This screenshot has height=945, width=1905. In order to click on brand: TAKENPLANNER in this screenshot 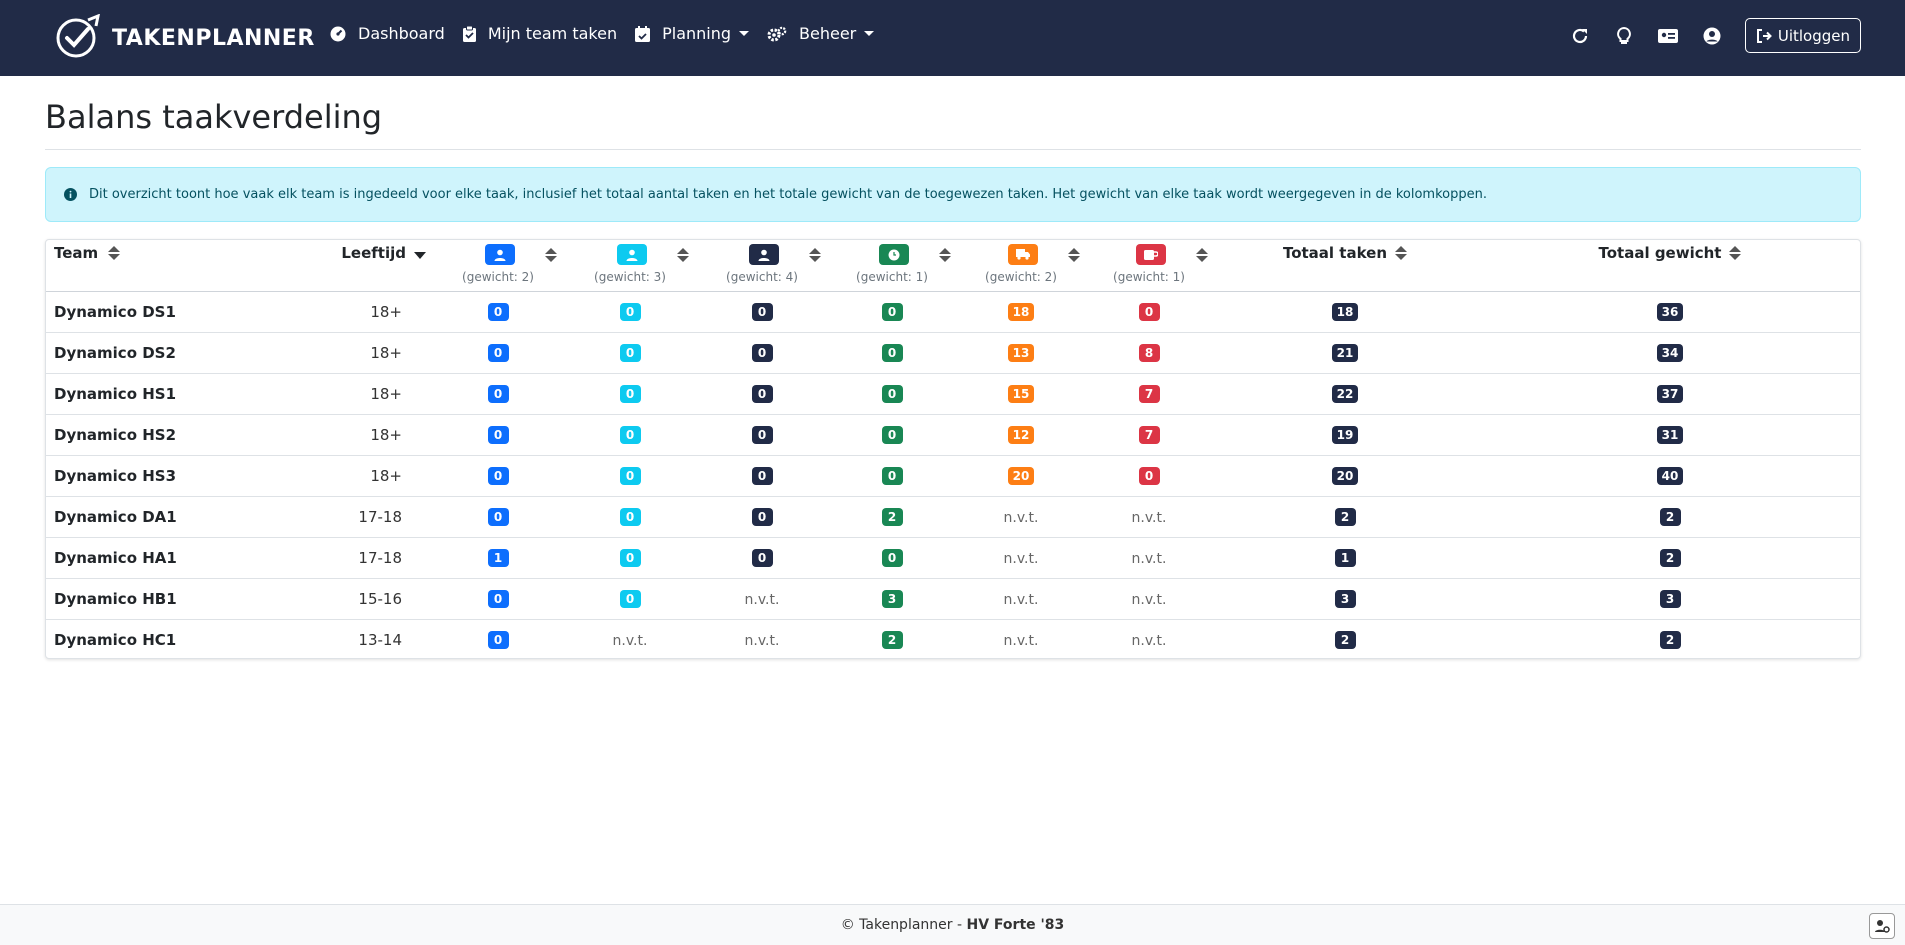, I will do `click(183, 38)`.